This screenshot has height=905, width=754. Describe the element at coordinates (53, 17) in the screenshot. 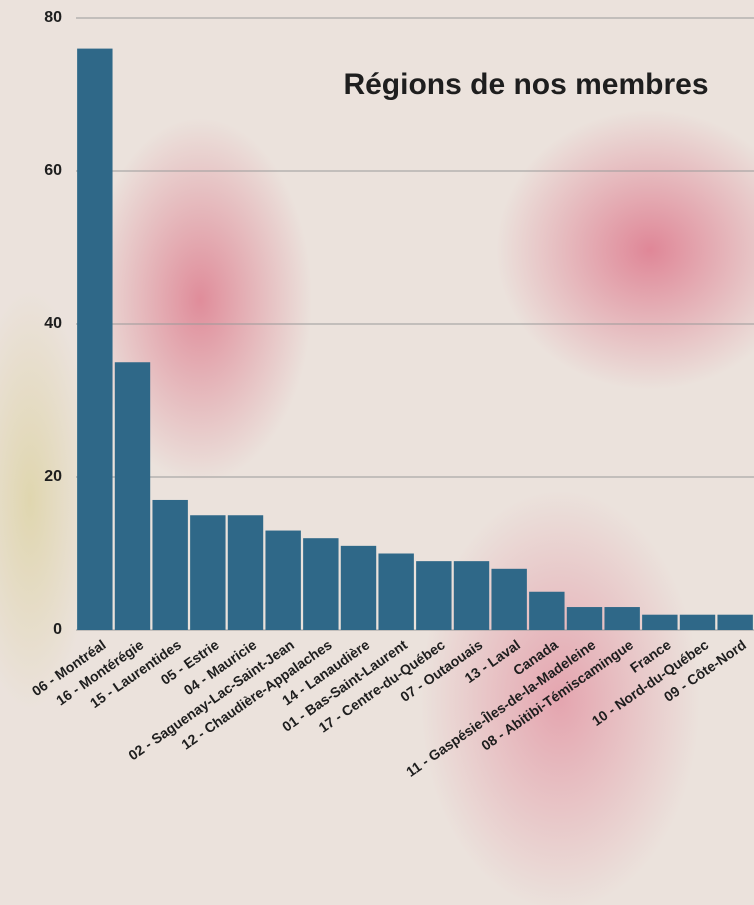

I see `y-tick-label: 80` at that location.